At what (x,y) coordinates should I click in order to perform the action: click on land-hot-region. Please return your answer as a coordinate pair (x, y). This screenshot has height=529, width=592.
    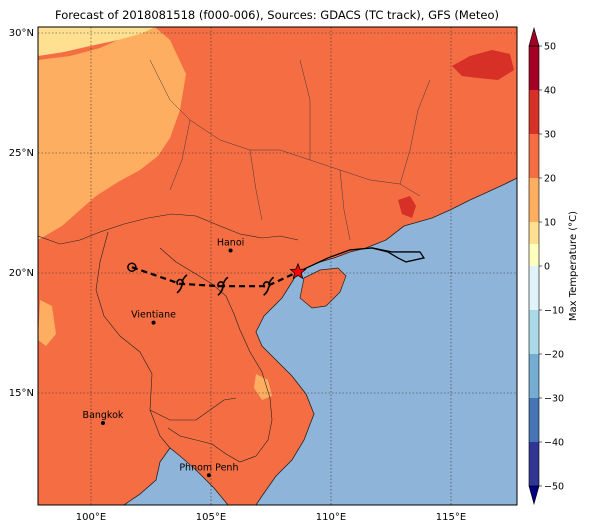
    Looking at the image, I should click on (483, 65).